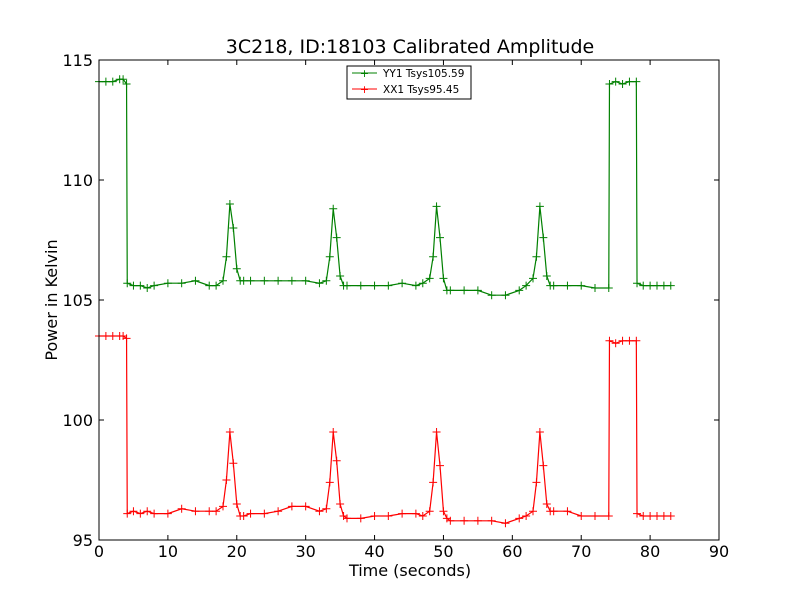  I want to click on x-tick-label: 60, so click(512, 551).